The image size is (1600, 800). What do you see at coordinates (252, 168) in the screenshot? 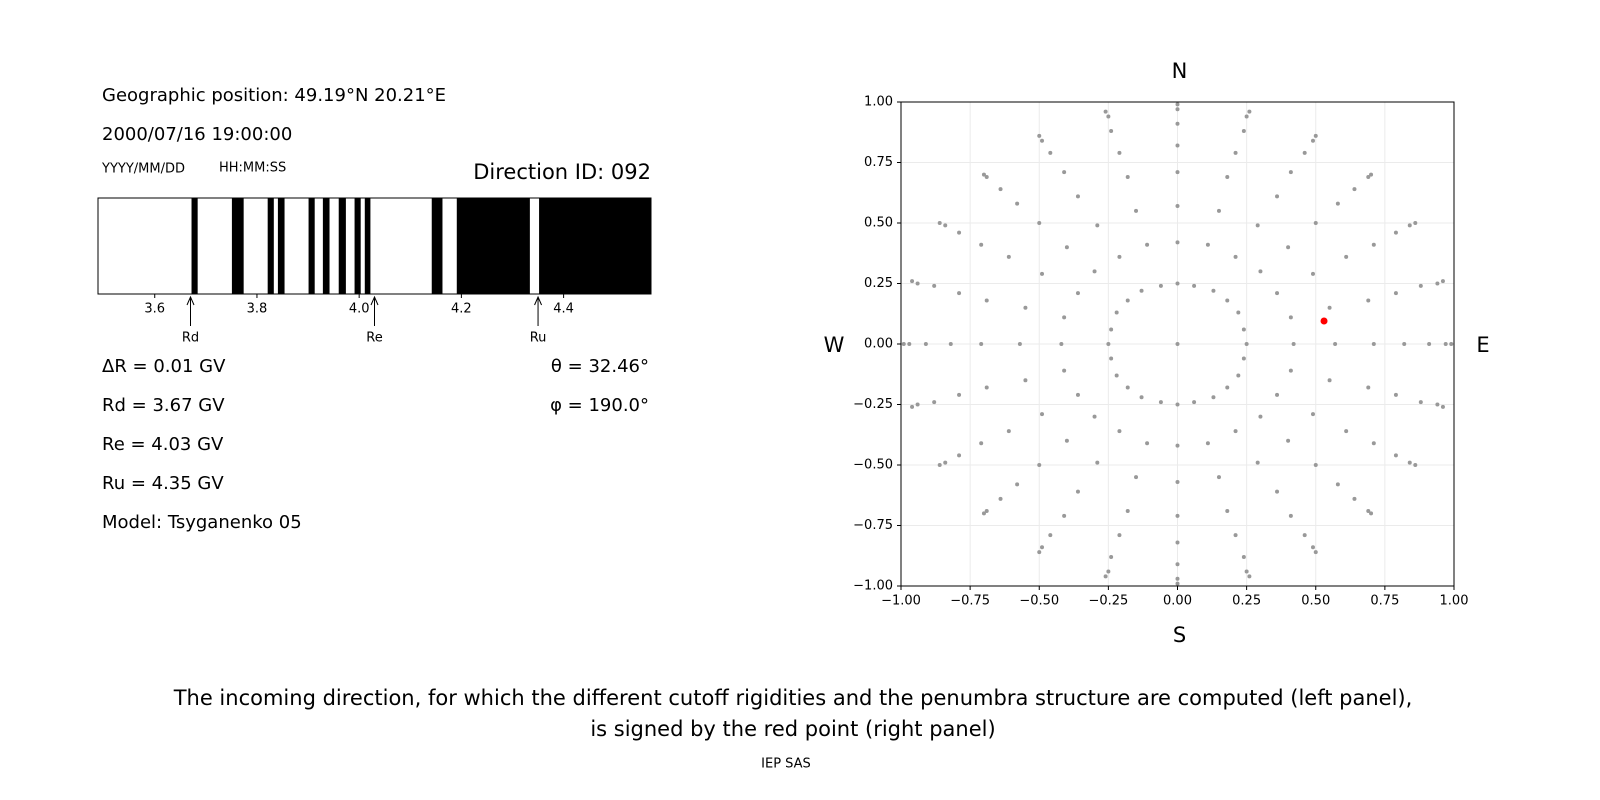
I see `time-format: HH:MM:SS` at bounding box center [252, 168].